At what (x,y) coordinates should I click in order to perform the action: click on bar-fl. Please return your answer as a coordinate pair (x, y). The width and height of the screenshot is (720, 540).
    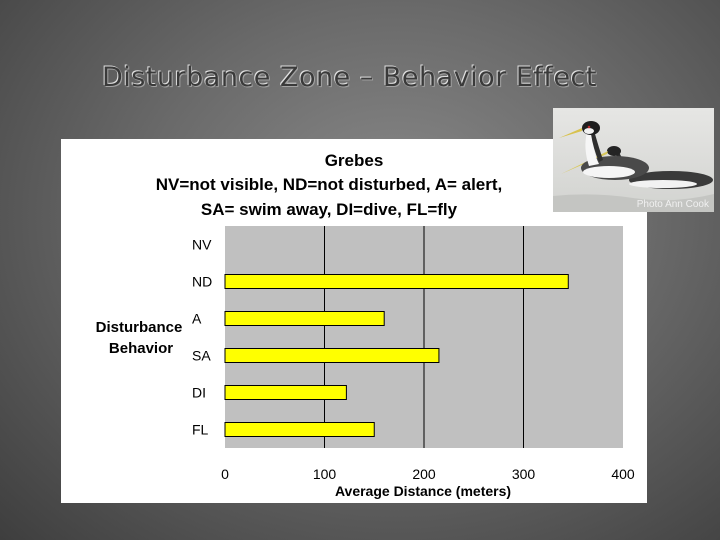
    Looking at the image, I should click on (299, 429).